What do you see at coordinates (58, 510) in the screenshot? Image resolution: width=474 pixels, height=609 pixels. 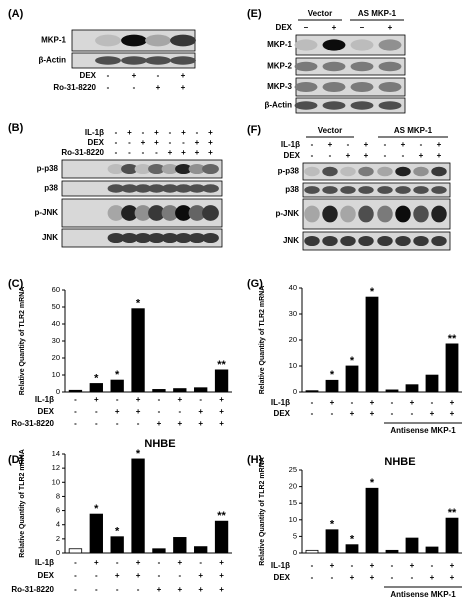 I see `y-tick-label: 6` at bounding box center [58, 510].